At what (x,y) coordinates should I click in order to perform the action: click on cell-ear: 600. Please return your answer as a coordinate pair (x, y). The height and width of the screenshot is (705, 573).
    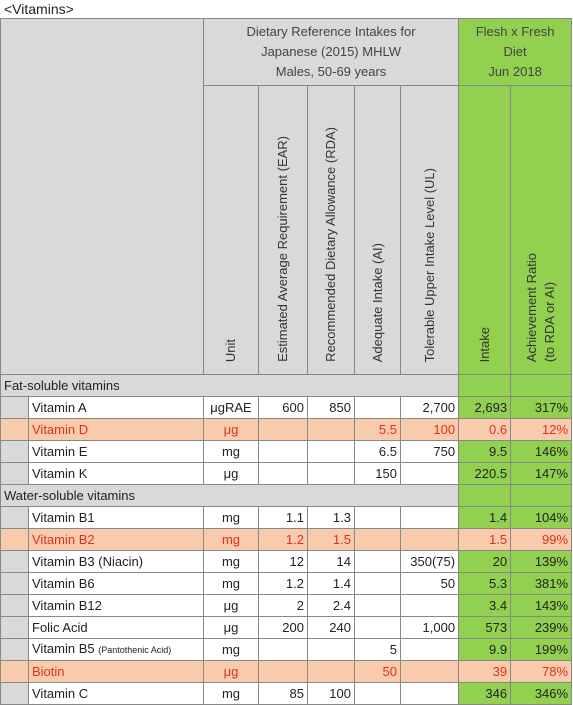
    Looking at the image, I should click on (283, 407).